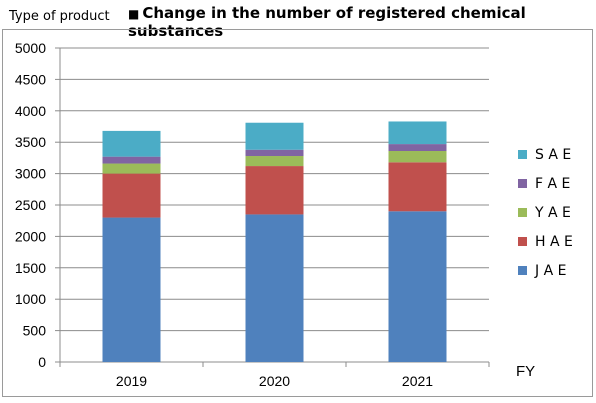  What do you see at coordinates (30, 142) in the screenshot?
I see `y-tick-label: 3500` at bounding box center [30, 142].